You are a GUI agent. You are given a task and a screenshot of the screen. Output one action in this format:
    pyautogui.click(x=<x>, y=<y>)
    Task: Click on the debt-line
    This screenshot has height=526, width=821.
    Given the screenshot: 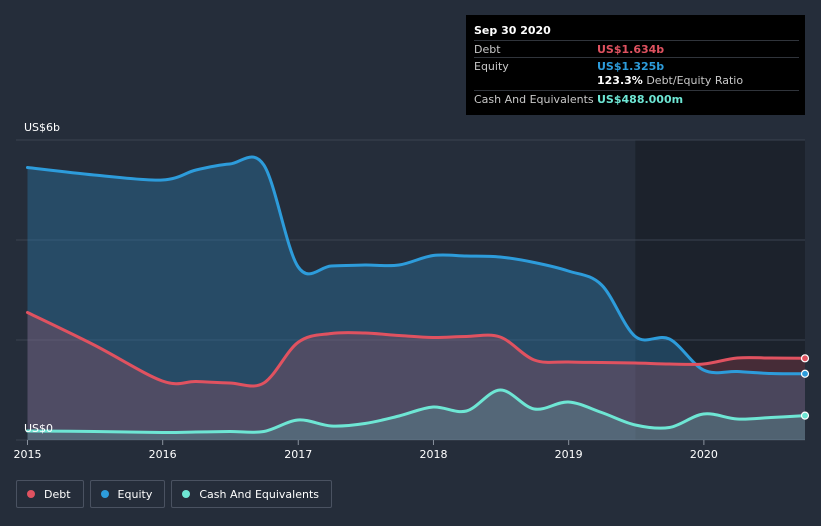 What is the action you would take?
    pyautogui.click(x=416, y=349)
    